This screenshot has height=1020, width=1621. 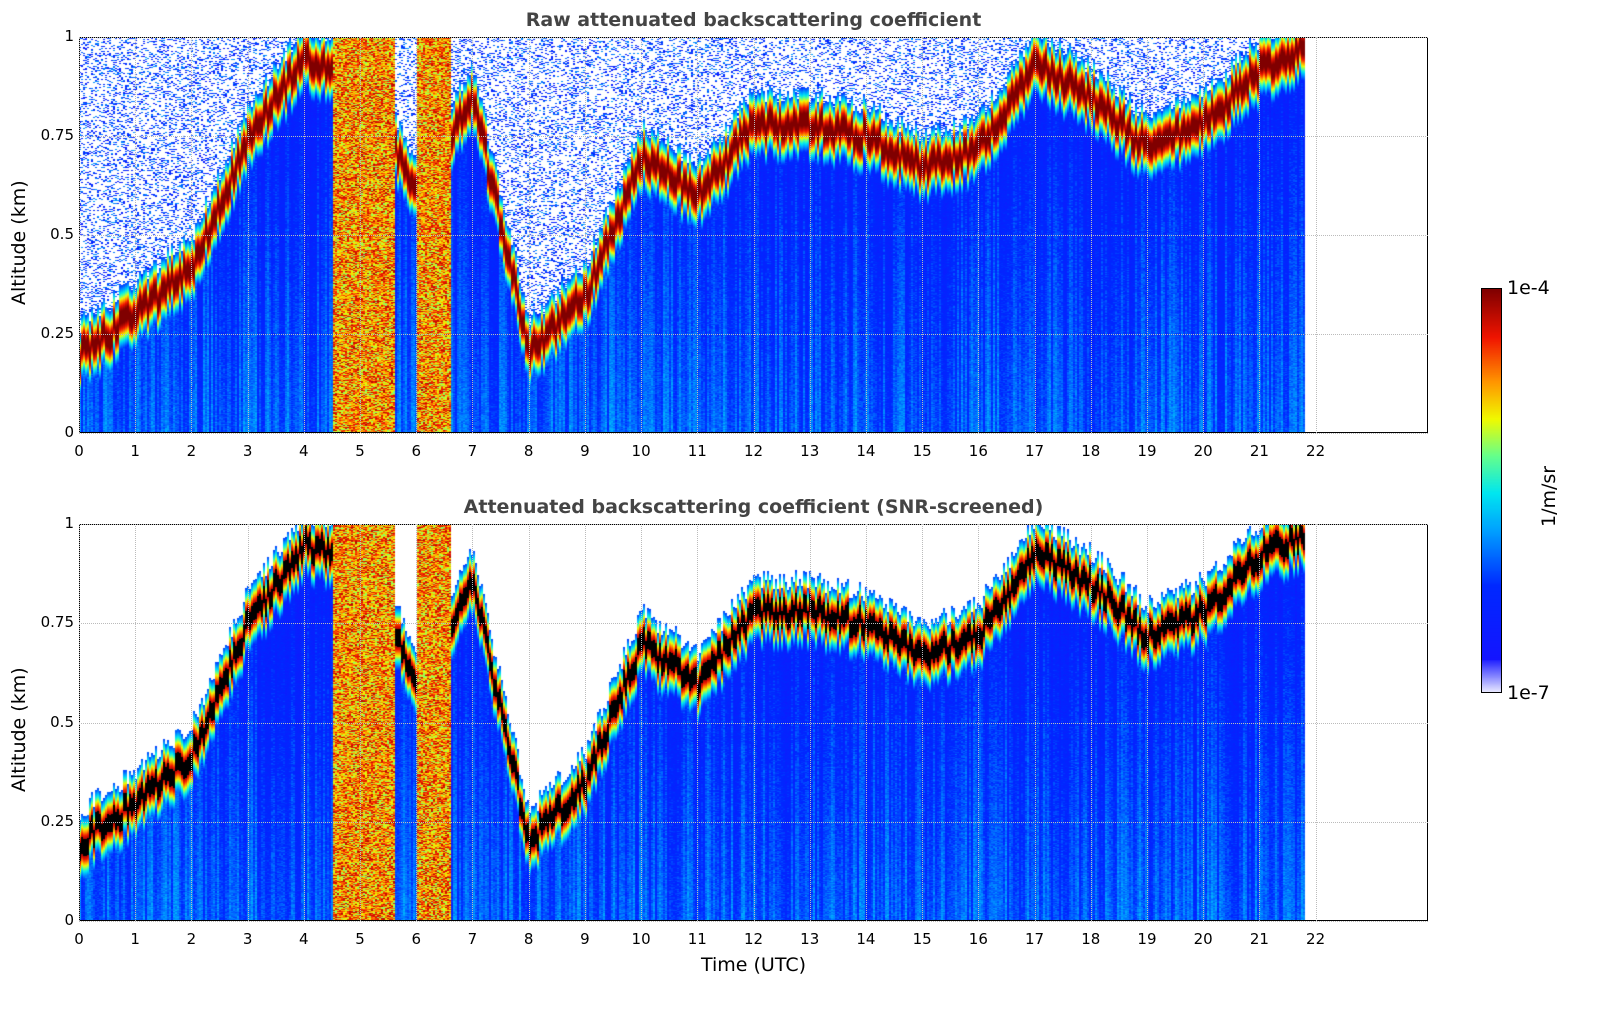 I want to click on colorbar-label: 1/m/sr, so click(x=1549, y=496).